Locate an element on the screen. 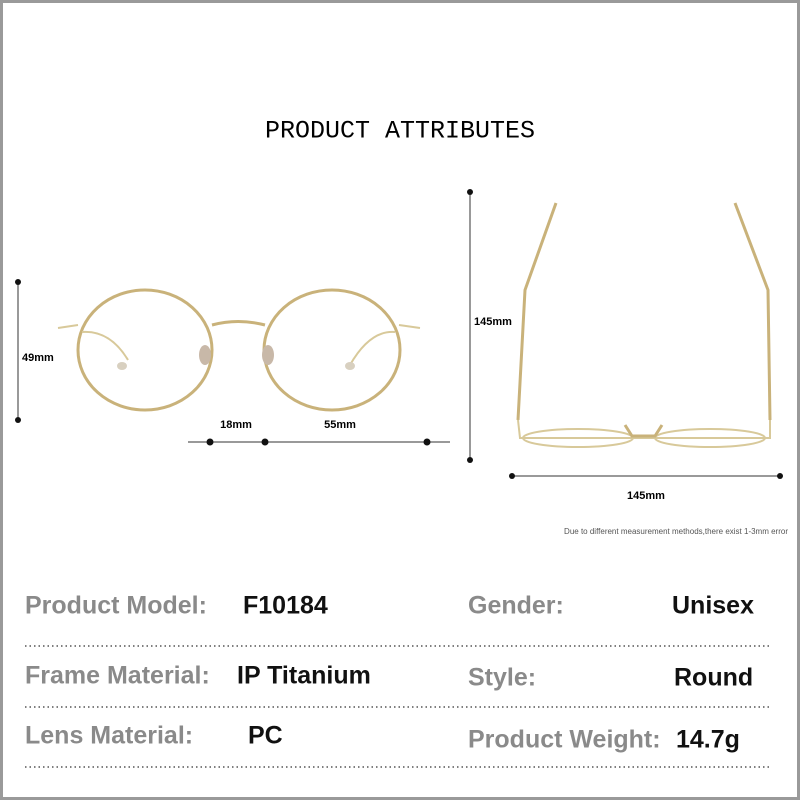 Image resolution: width=800 pixels, height=800 pixels. temple-length: 145mm is located at coordinates (493, 322).